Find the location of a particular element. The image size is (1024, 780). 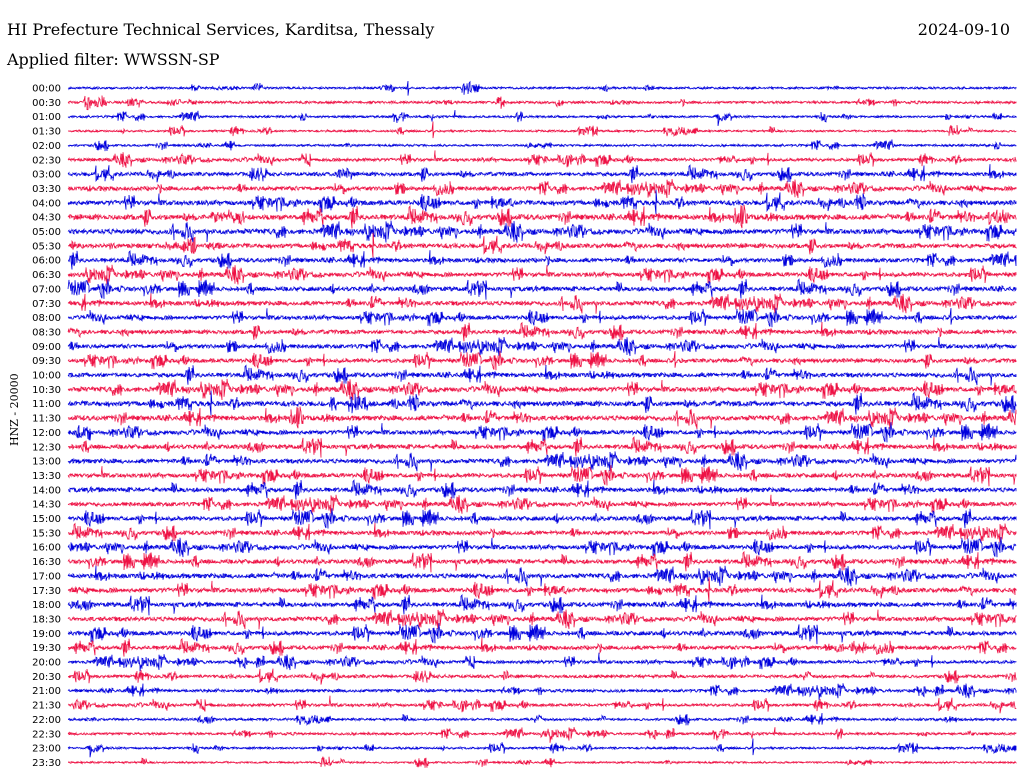

time-tick-label: 04:00 is located at coordinates (46, 203).